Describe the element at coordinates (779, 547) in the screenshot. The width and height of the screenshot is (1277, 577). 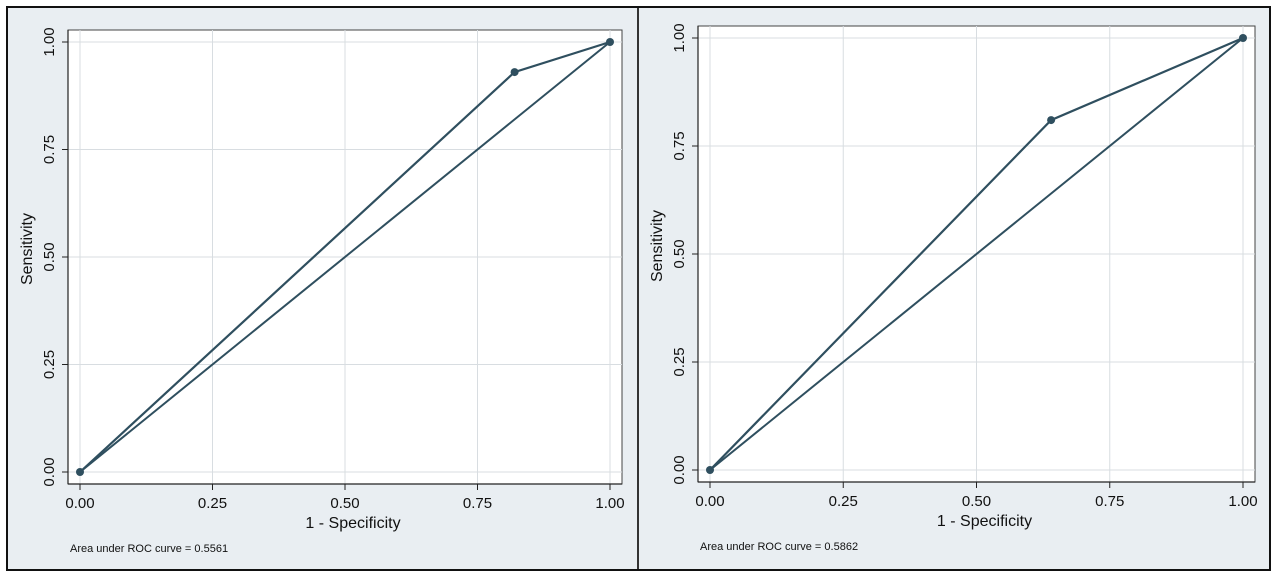
I see `auc-note: Area under ROC curve = 0.5862` at that location.